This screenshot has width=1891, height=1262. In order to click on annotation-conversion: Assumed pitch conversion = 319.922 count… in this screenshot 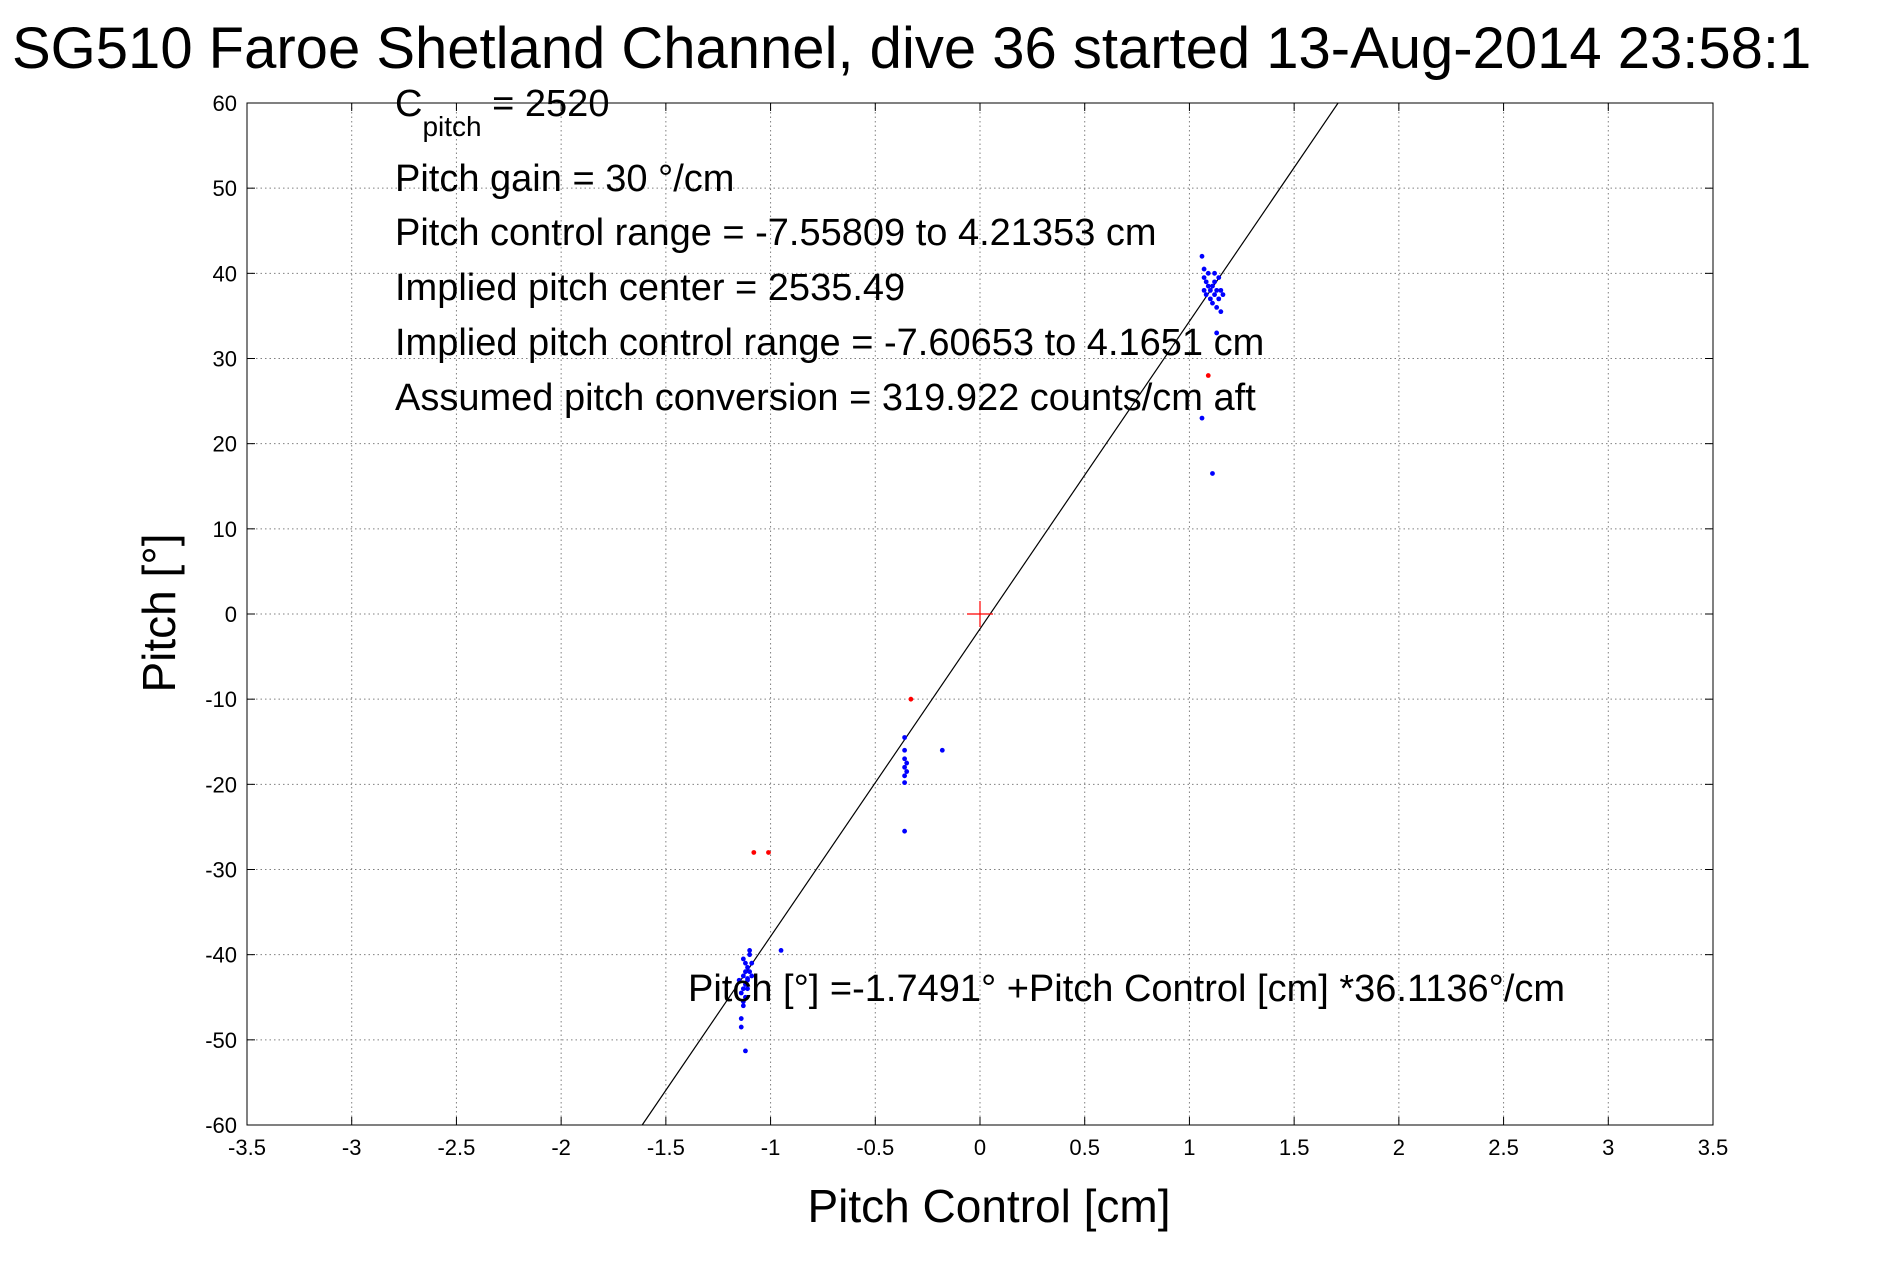, I will do `click(825, 398)`.